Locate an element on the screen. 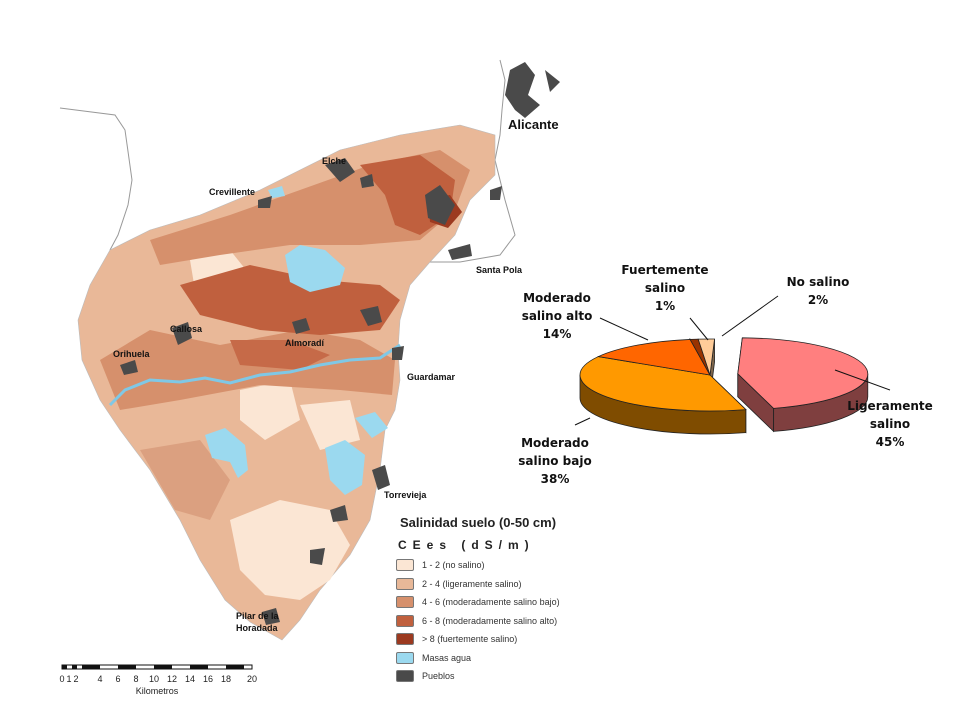 The width and height of the screenshot is (960, 720). pie-category-label: Ligeramente is located at coordinates (890, 406).